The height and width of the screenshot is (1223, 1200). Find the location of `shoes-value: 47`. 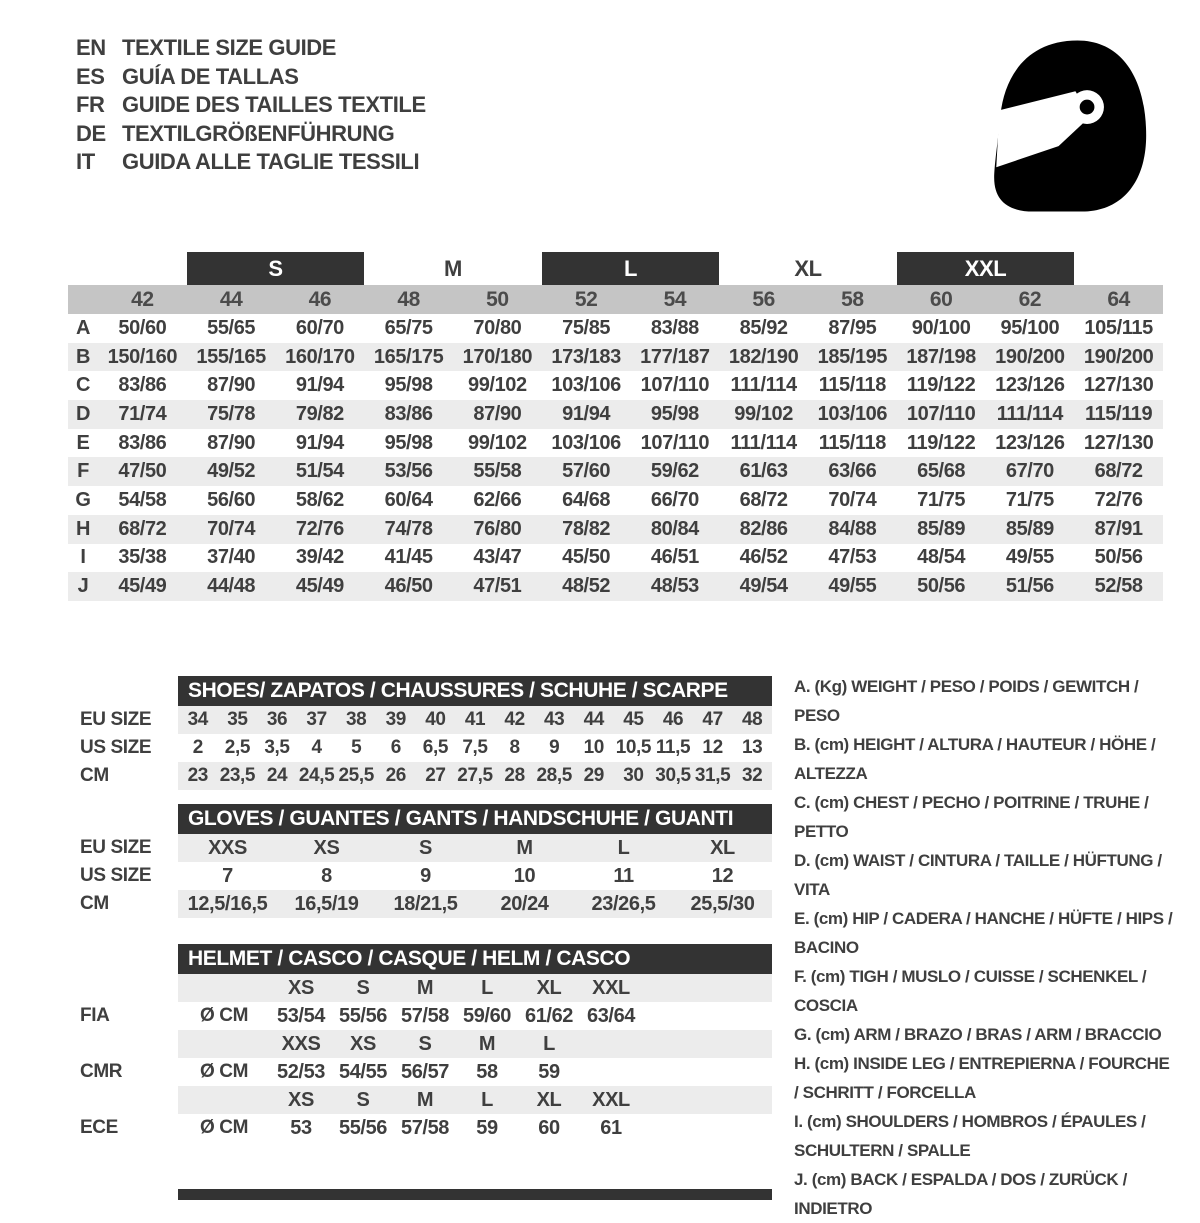

shoes-value: 47 is located at coordinates (712, 719).